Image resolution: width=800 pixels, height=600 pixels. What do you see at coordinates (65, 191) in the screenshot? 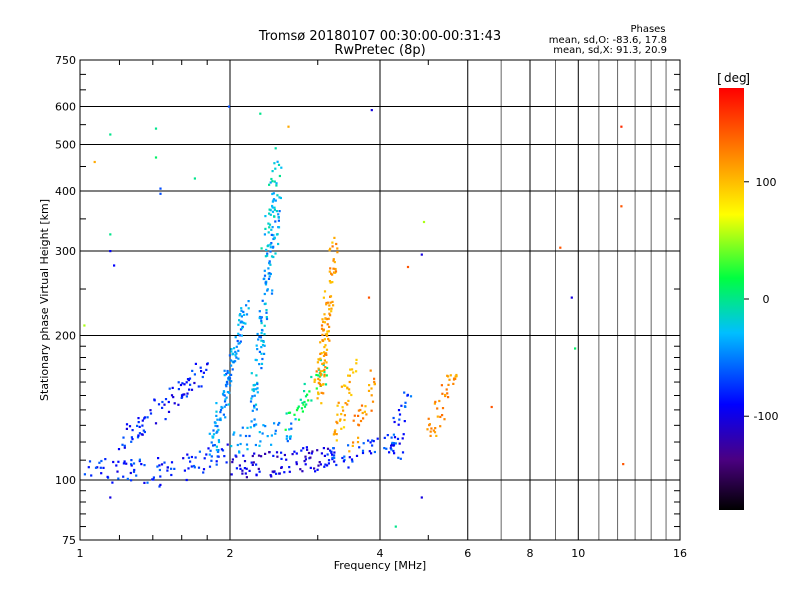
I see `y-tick-label: 400` at bounding box center [65, 191].